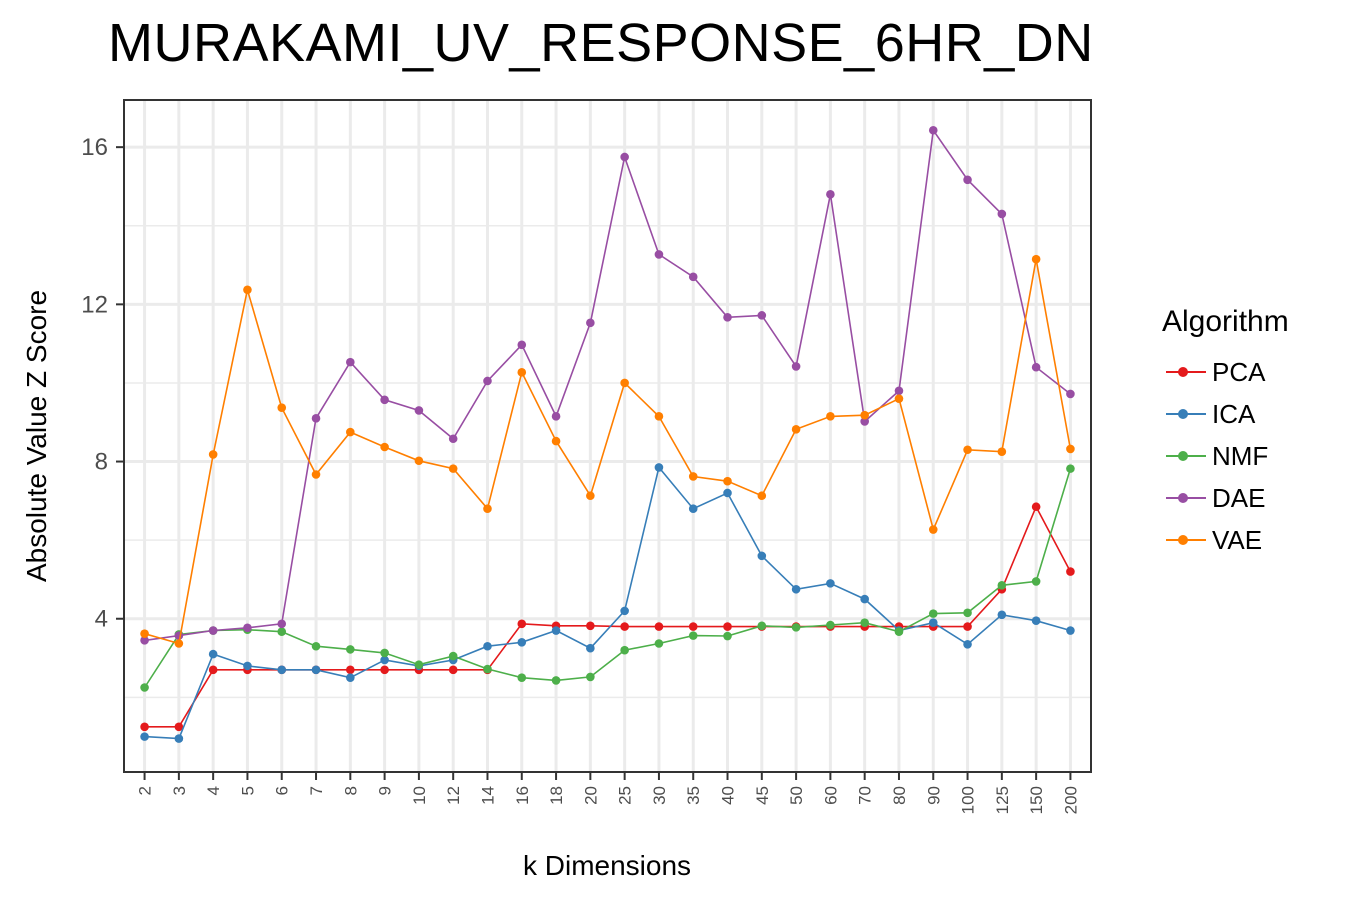 This screenshot has width=1350, height=900. Describe the element at coordinates (590, 795) in the screenshot. I see `x-tick-label: 20` at that location.